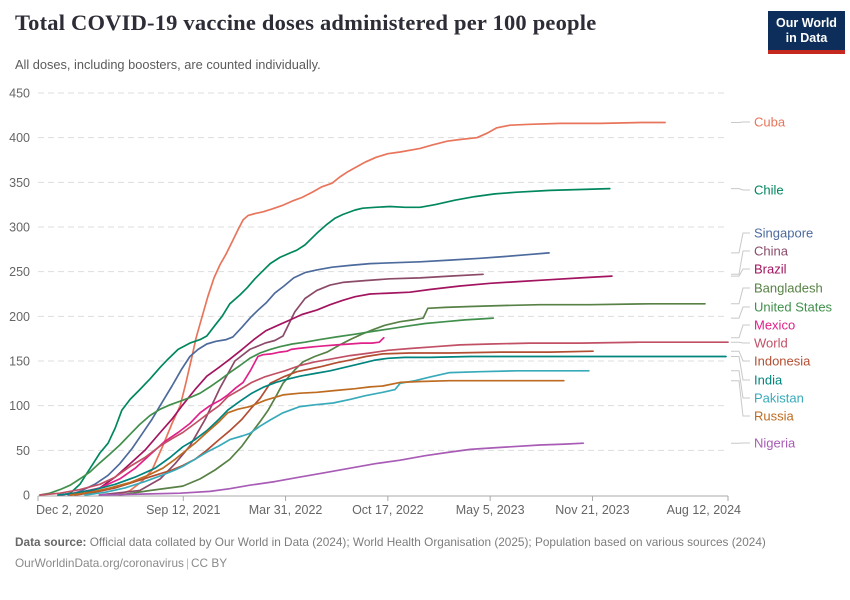 This screenshot has height=600, width=850. Describe the element at coordinates (768, 380) in the screenshot. I see `legend-label-india: India` at that location.